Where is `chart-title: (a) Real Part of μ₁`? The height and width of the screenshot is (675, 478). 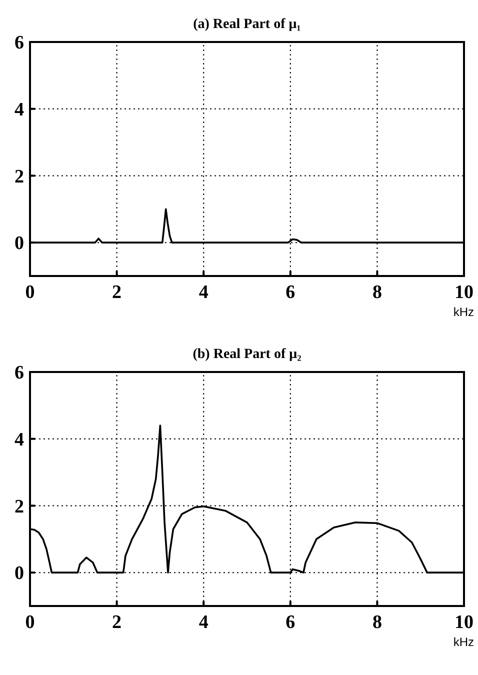
chart-title: (a) Real Part of μ₁ is located at coordinates (247, 24).